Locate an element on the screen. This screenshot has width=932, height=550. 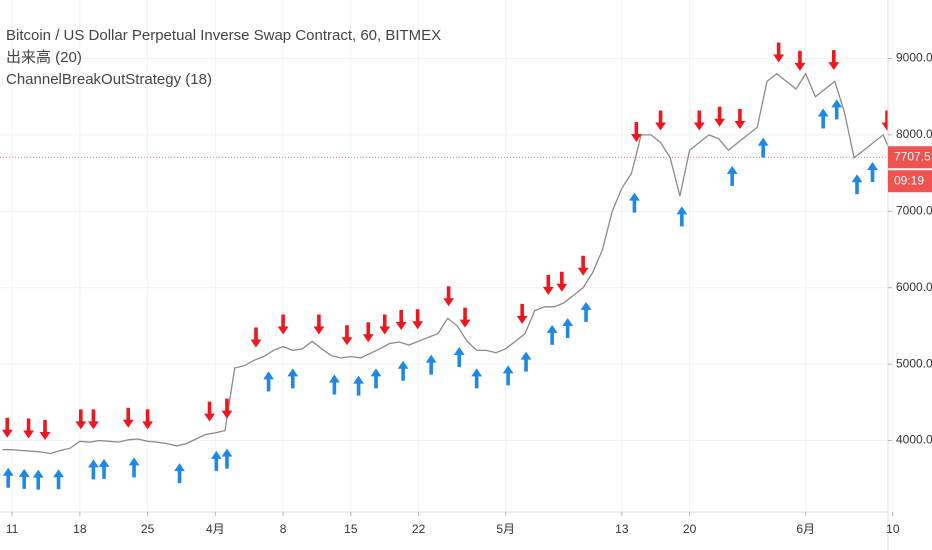
x-tick-label: 22 is located at coordinates (419, 529).